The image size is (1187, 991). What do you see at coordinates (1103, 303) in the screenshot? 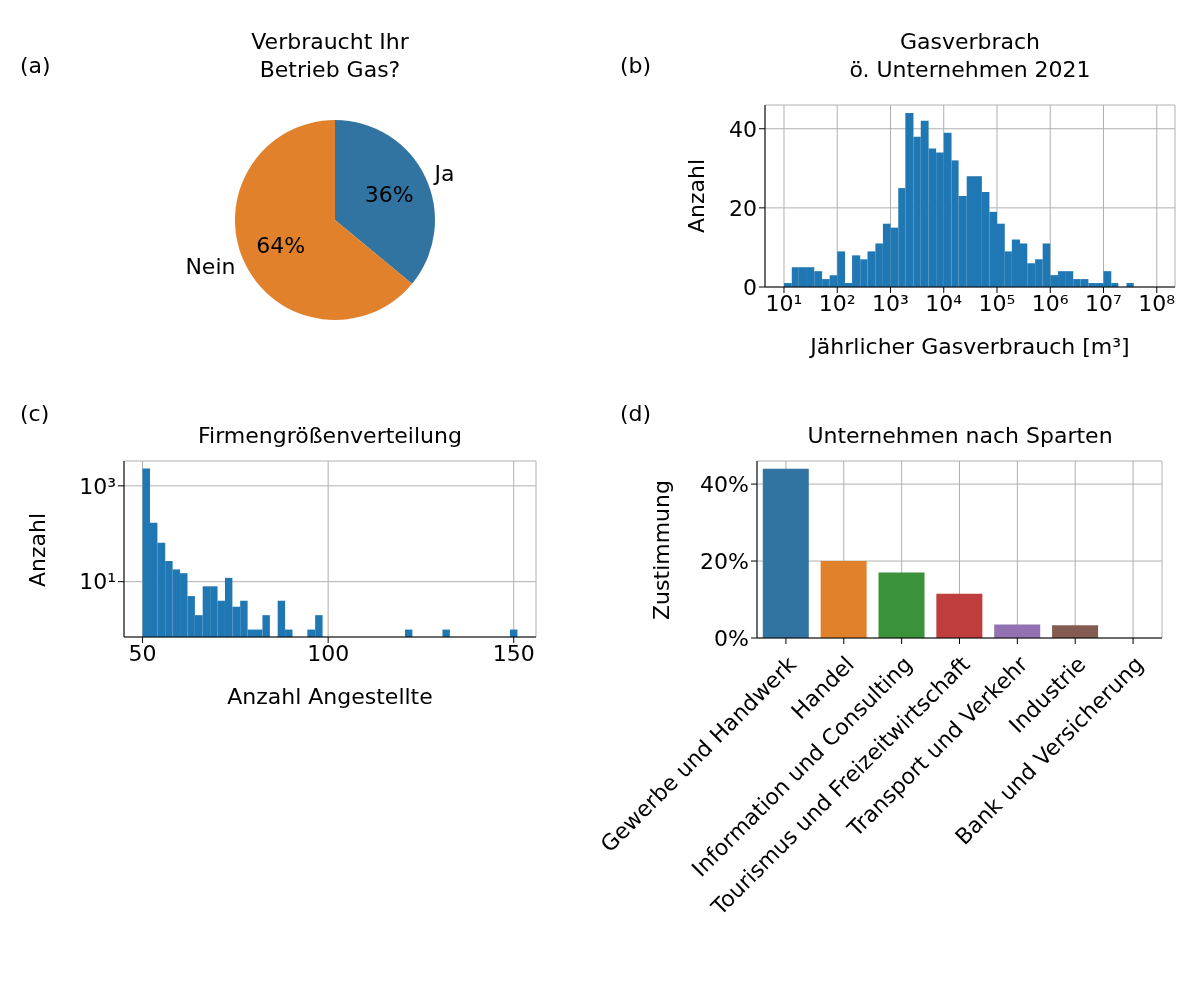
I see `x-tick-label: 10⁷` at bounding box center [1103, 303].